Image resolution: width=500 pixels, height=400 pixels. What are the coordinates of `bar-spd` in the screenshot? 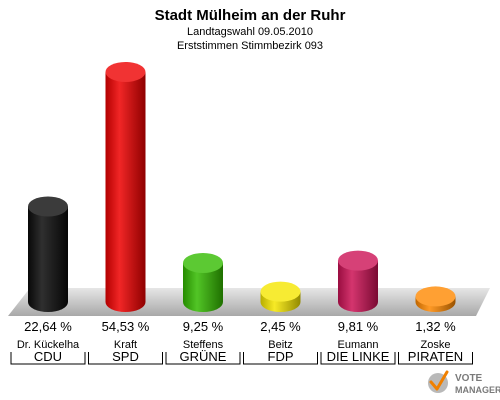 It's located at (125, 186).